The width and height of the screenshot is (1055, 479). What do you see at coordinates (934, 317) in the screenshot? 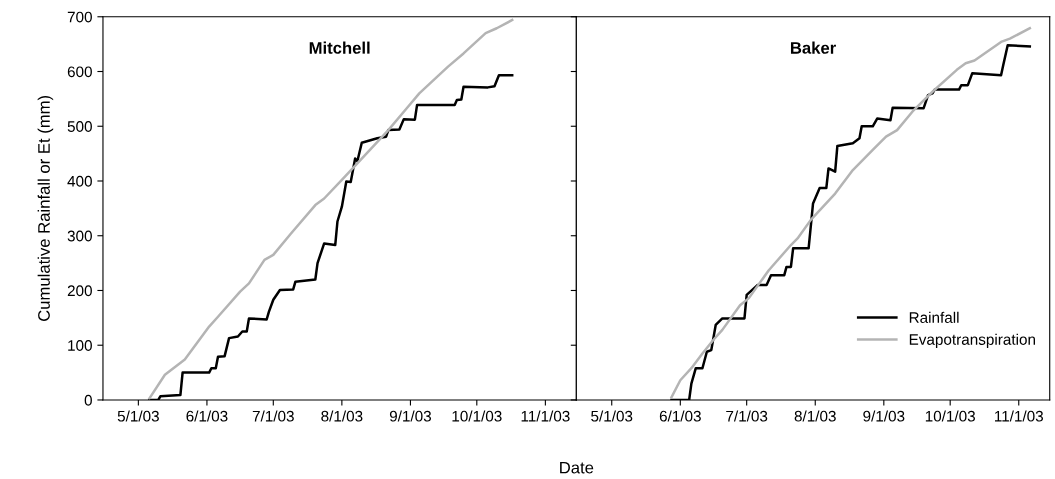
I see `legend-label: Rainfall` at bounding box center [934, 317].